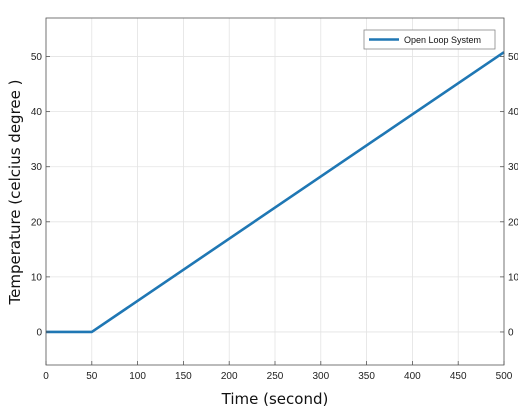  I want to click on x-tick-label: 450, so click(458, 376).